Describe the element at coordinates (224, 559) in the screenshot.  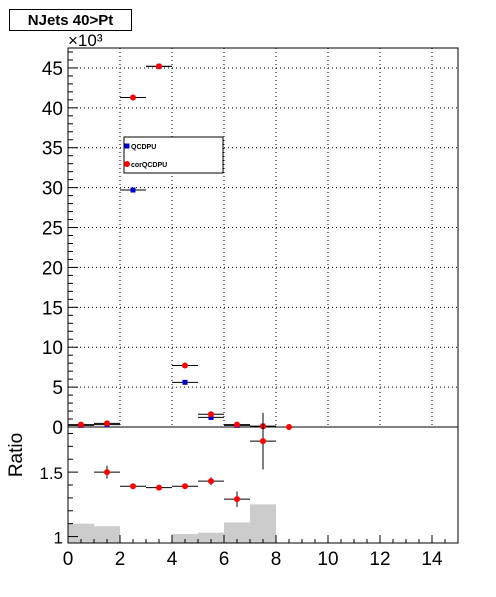
I see `x-tick-label: 6` at that location.